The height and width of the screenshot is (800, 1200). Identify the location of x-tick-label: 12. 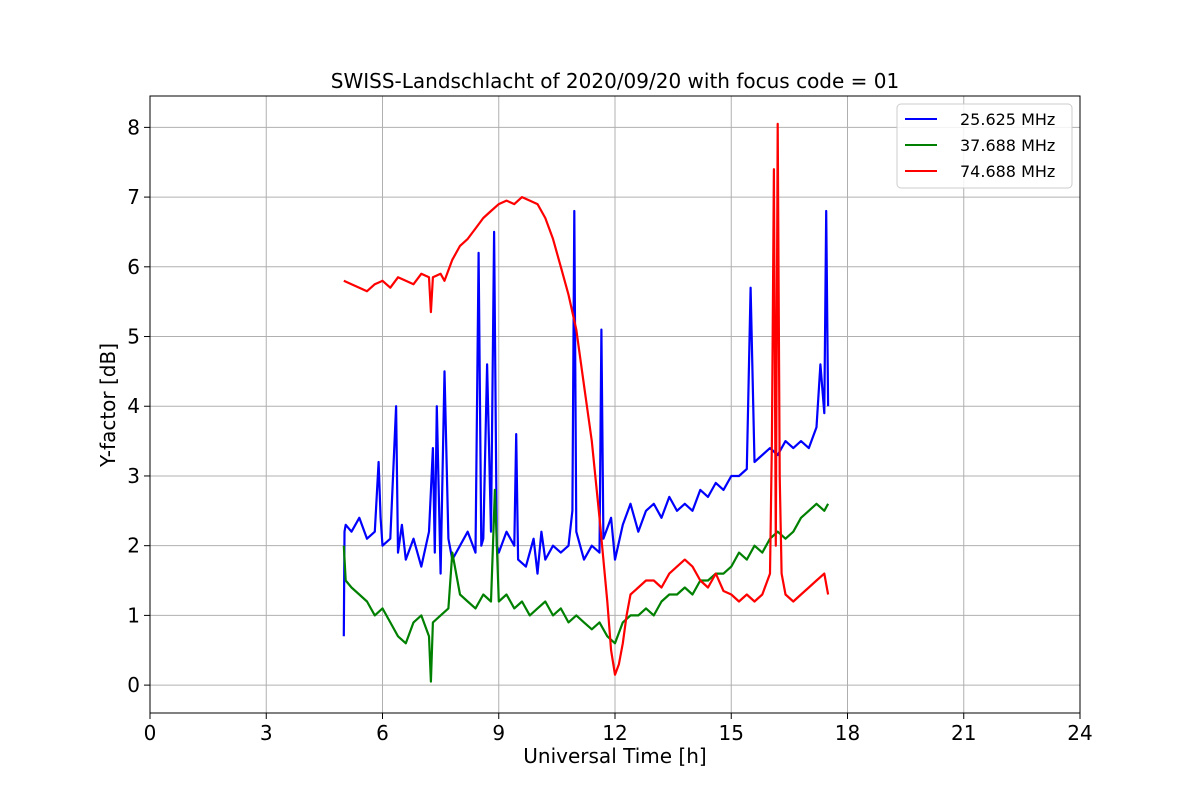
(614, 733).